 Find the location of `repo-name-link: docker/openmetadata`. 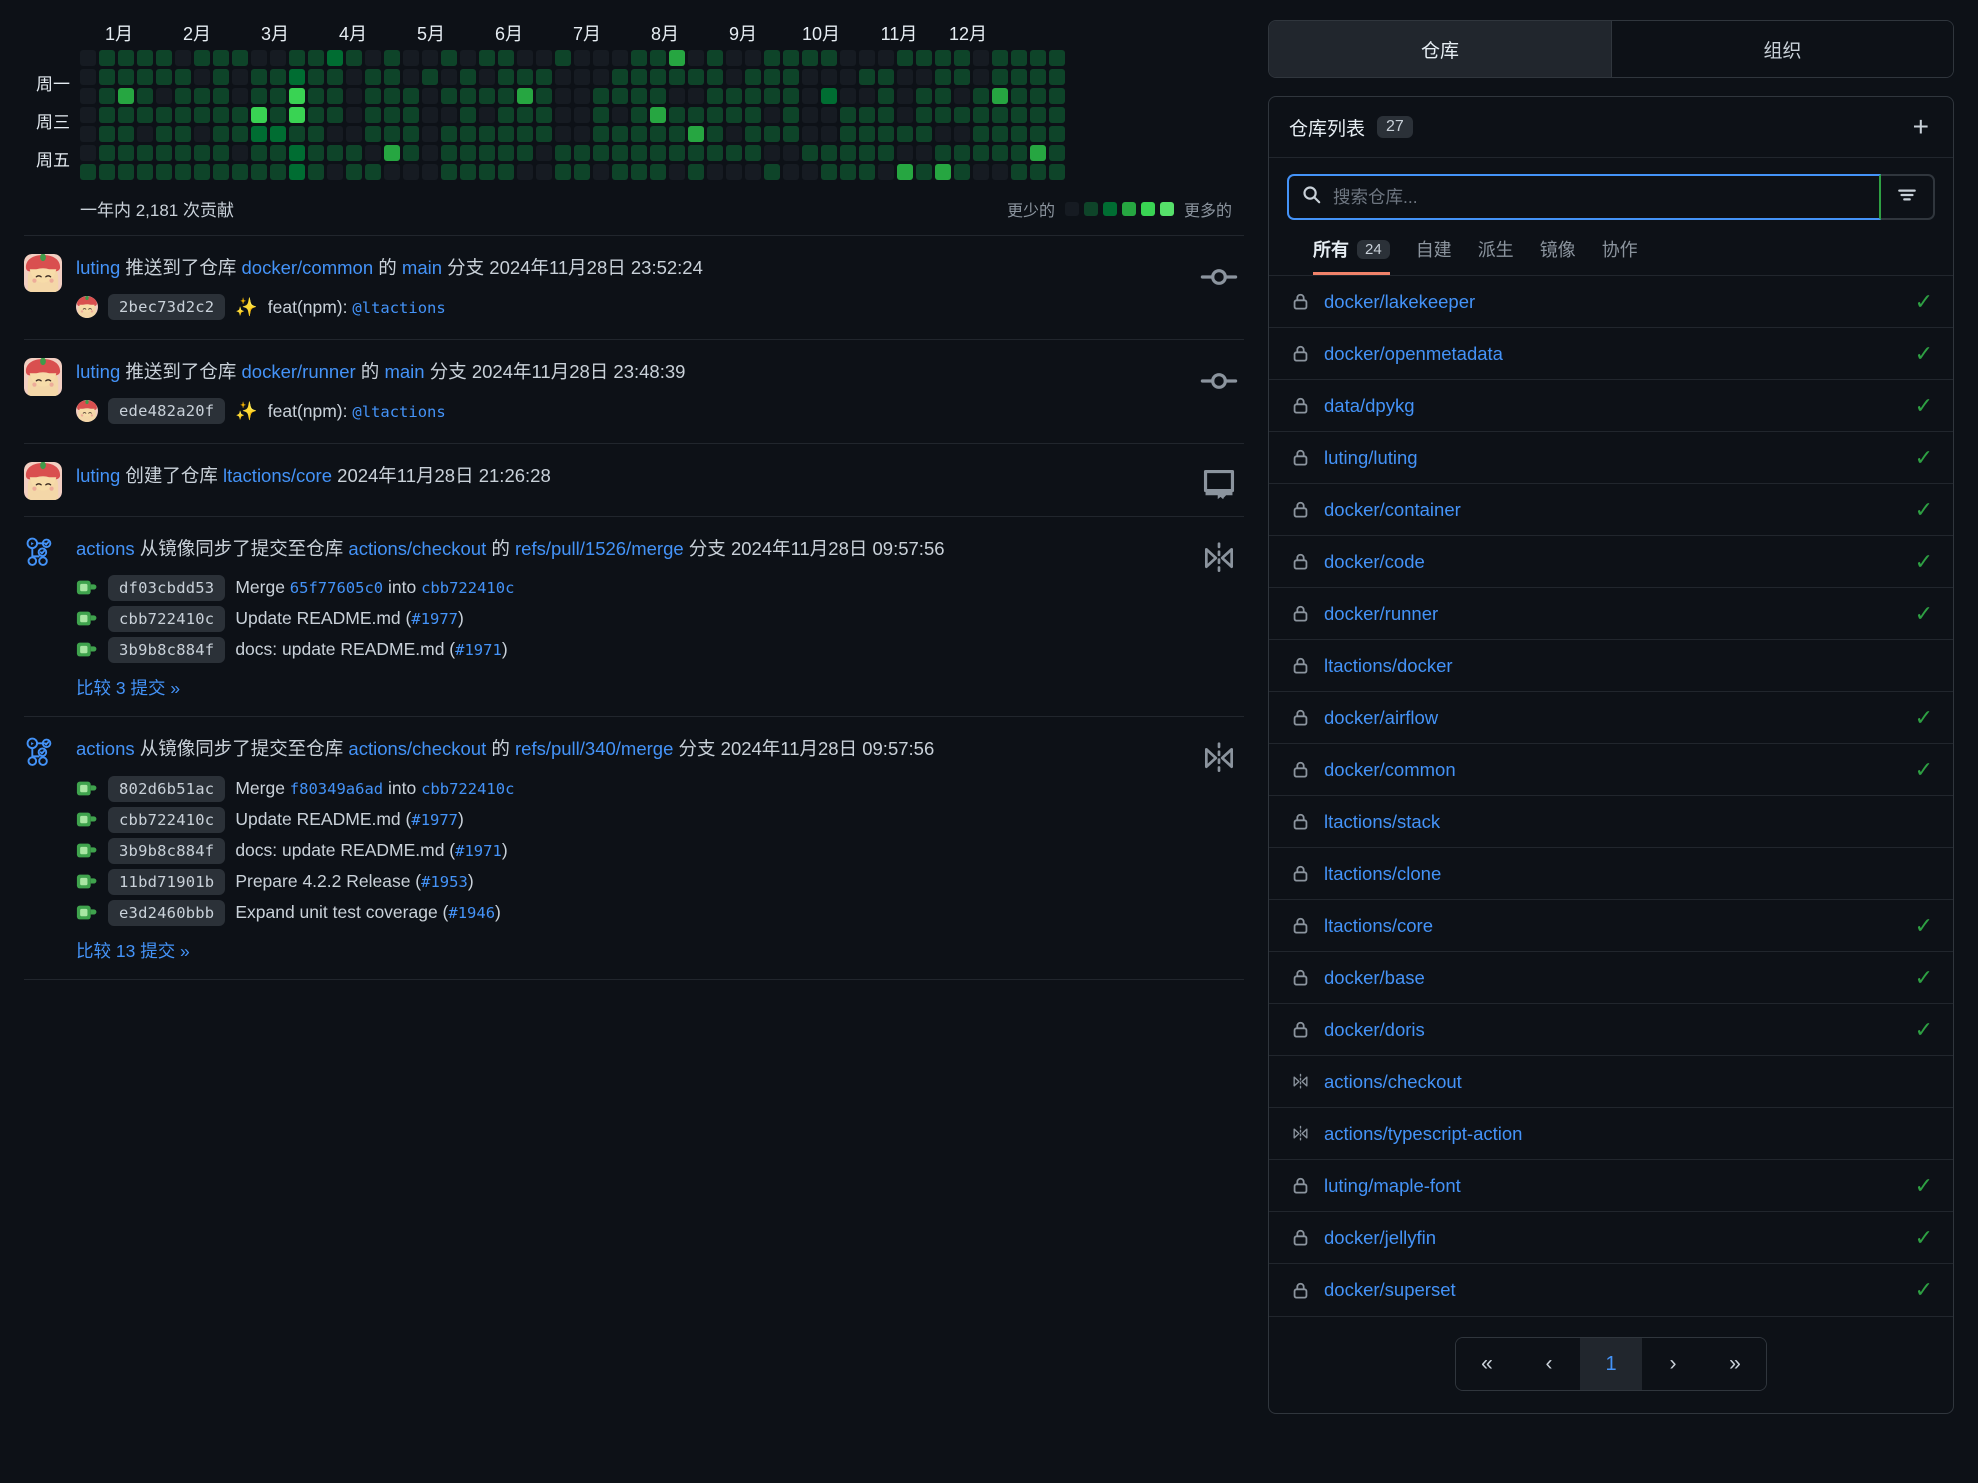

repo-name-link: docker/openmetadata is located at coordinates (1413, 353).